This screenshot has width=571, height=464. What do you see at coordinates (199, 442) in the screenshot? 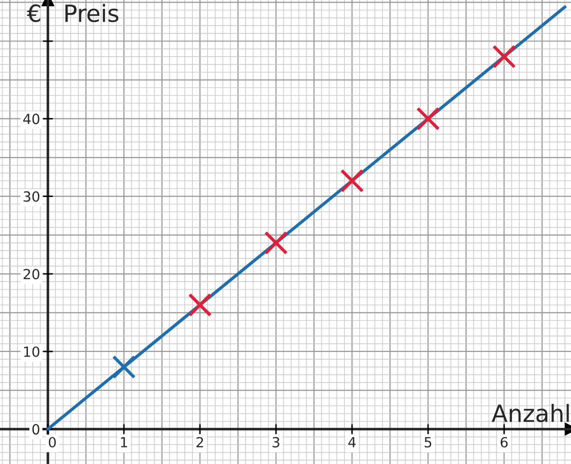
I see `x-tick-label: 2` at bounding box center [199, 442].